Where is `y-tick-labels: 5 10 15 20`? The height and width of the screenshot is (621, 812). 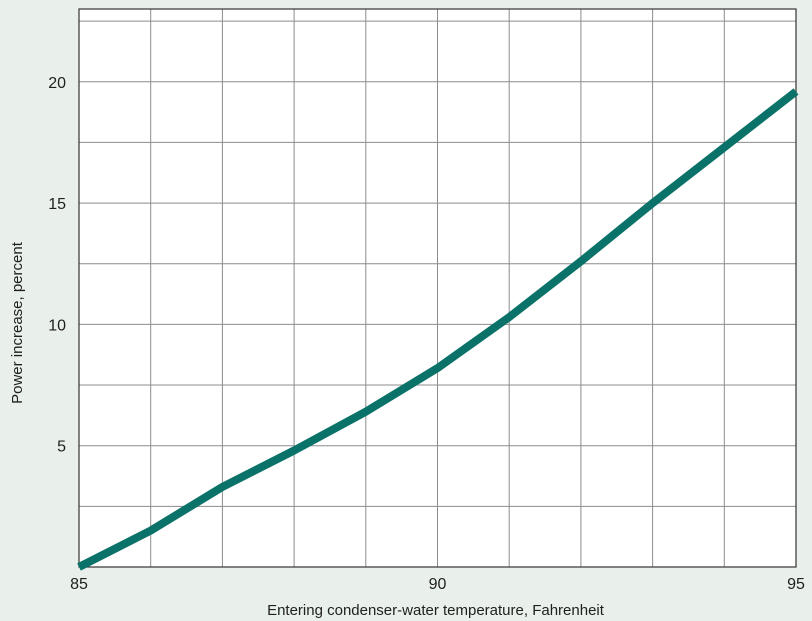
y-tick-labels: 5 10 15 20 is located at coordinates (57, 265).